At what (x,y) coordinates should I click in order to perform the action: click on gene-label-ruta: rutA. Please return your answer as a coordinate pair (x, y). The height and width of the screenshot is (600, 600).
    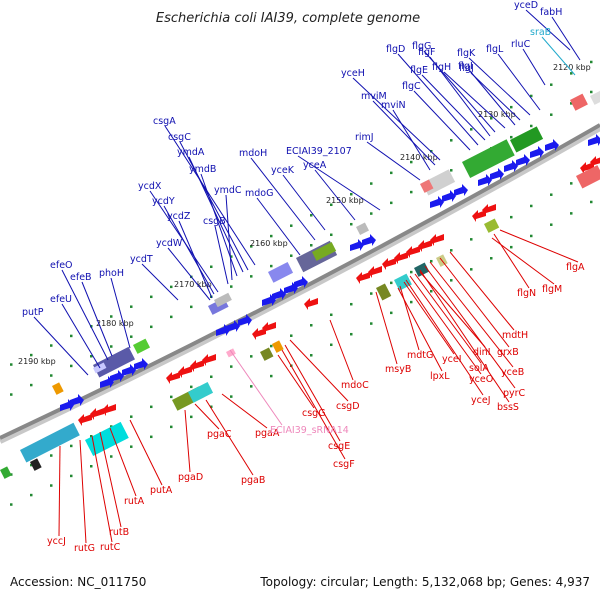
    Looking at the image, I should click on (134, 501).